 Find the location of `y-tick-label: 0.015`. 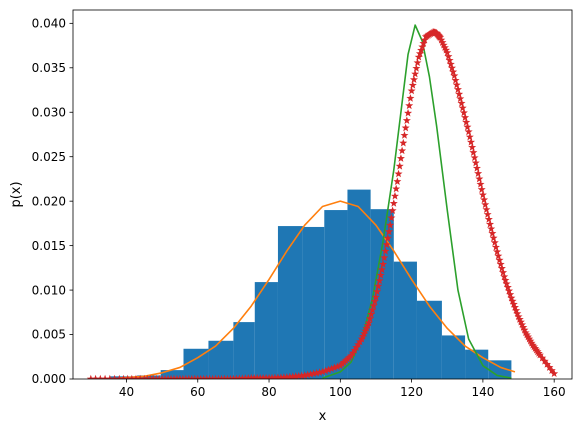

y-tick-label: 0.015 is located at coordinates (49, 246).